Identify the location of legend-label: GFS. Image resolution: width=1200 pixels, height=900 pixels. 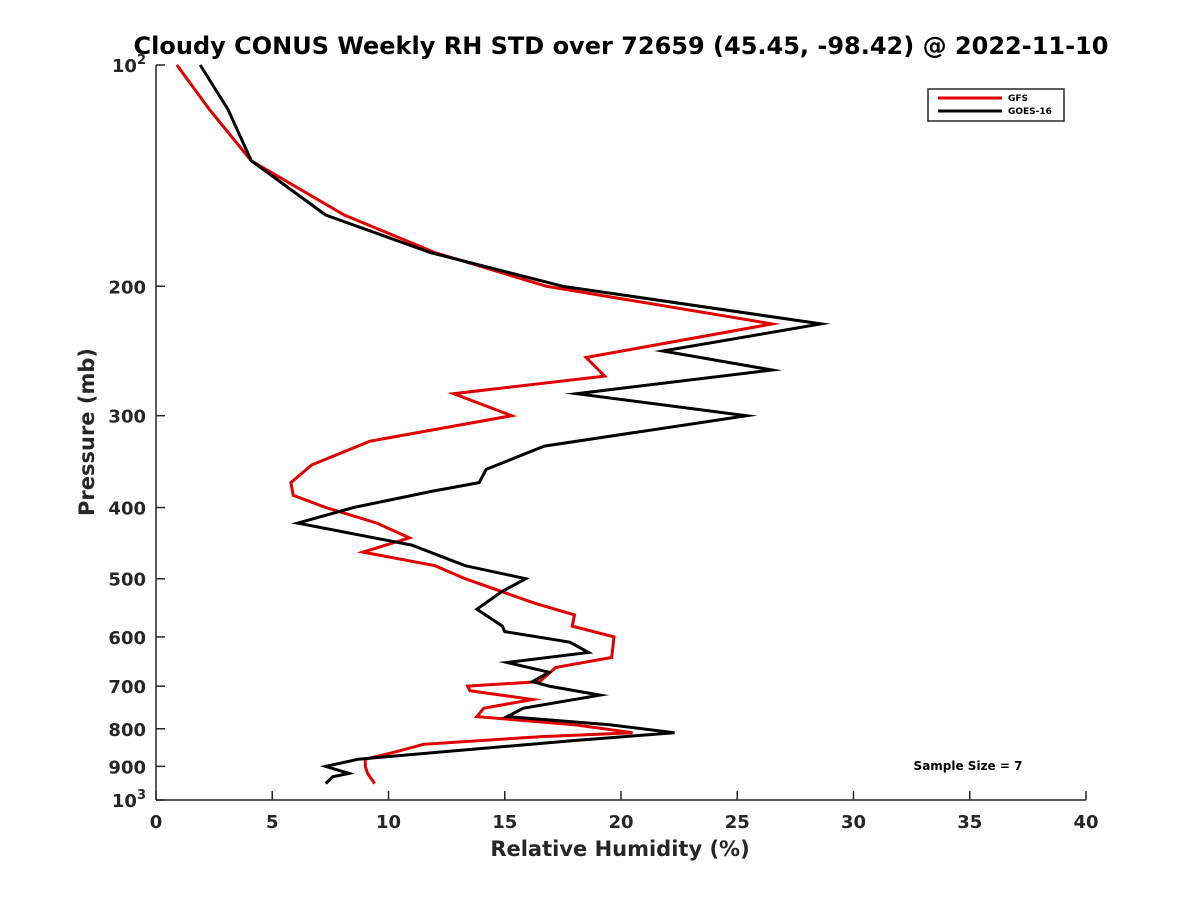
(1018, 99).